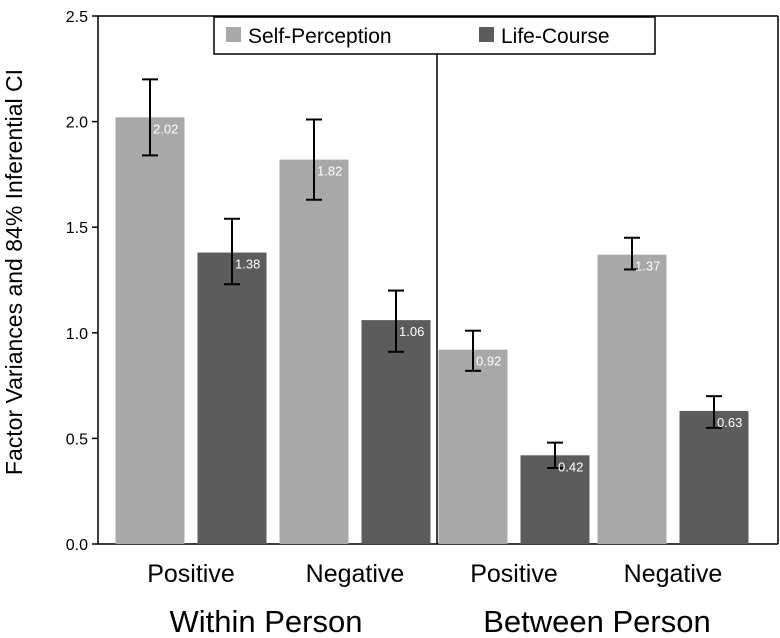  What do you see at coordinates (596, 621) in the screenshot?
I see `x-group-label: Between Person` at bounding box center [596, 621].